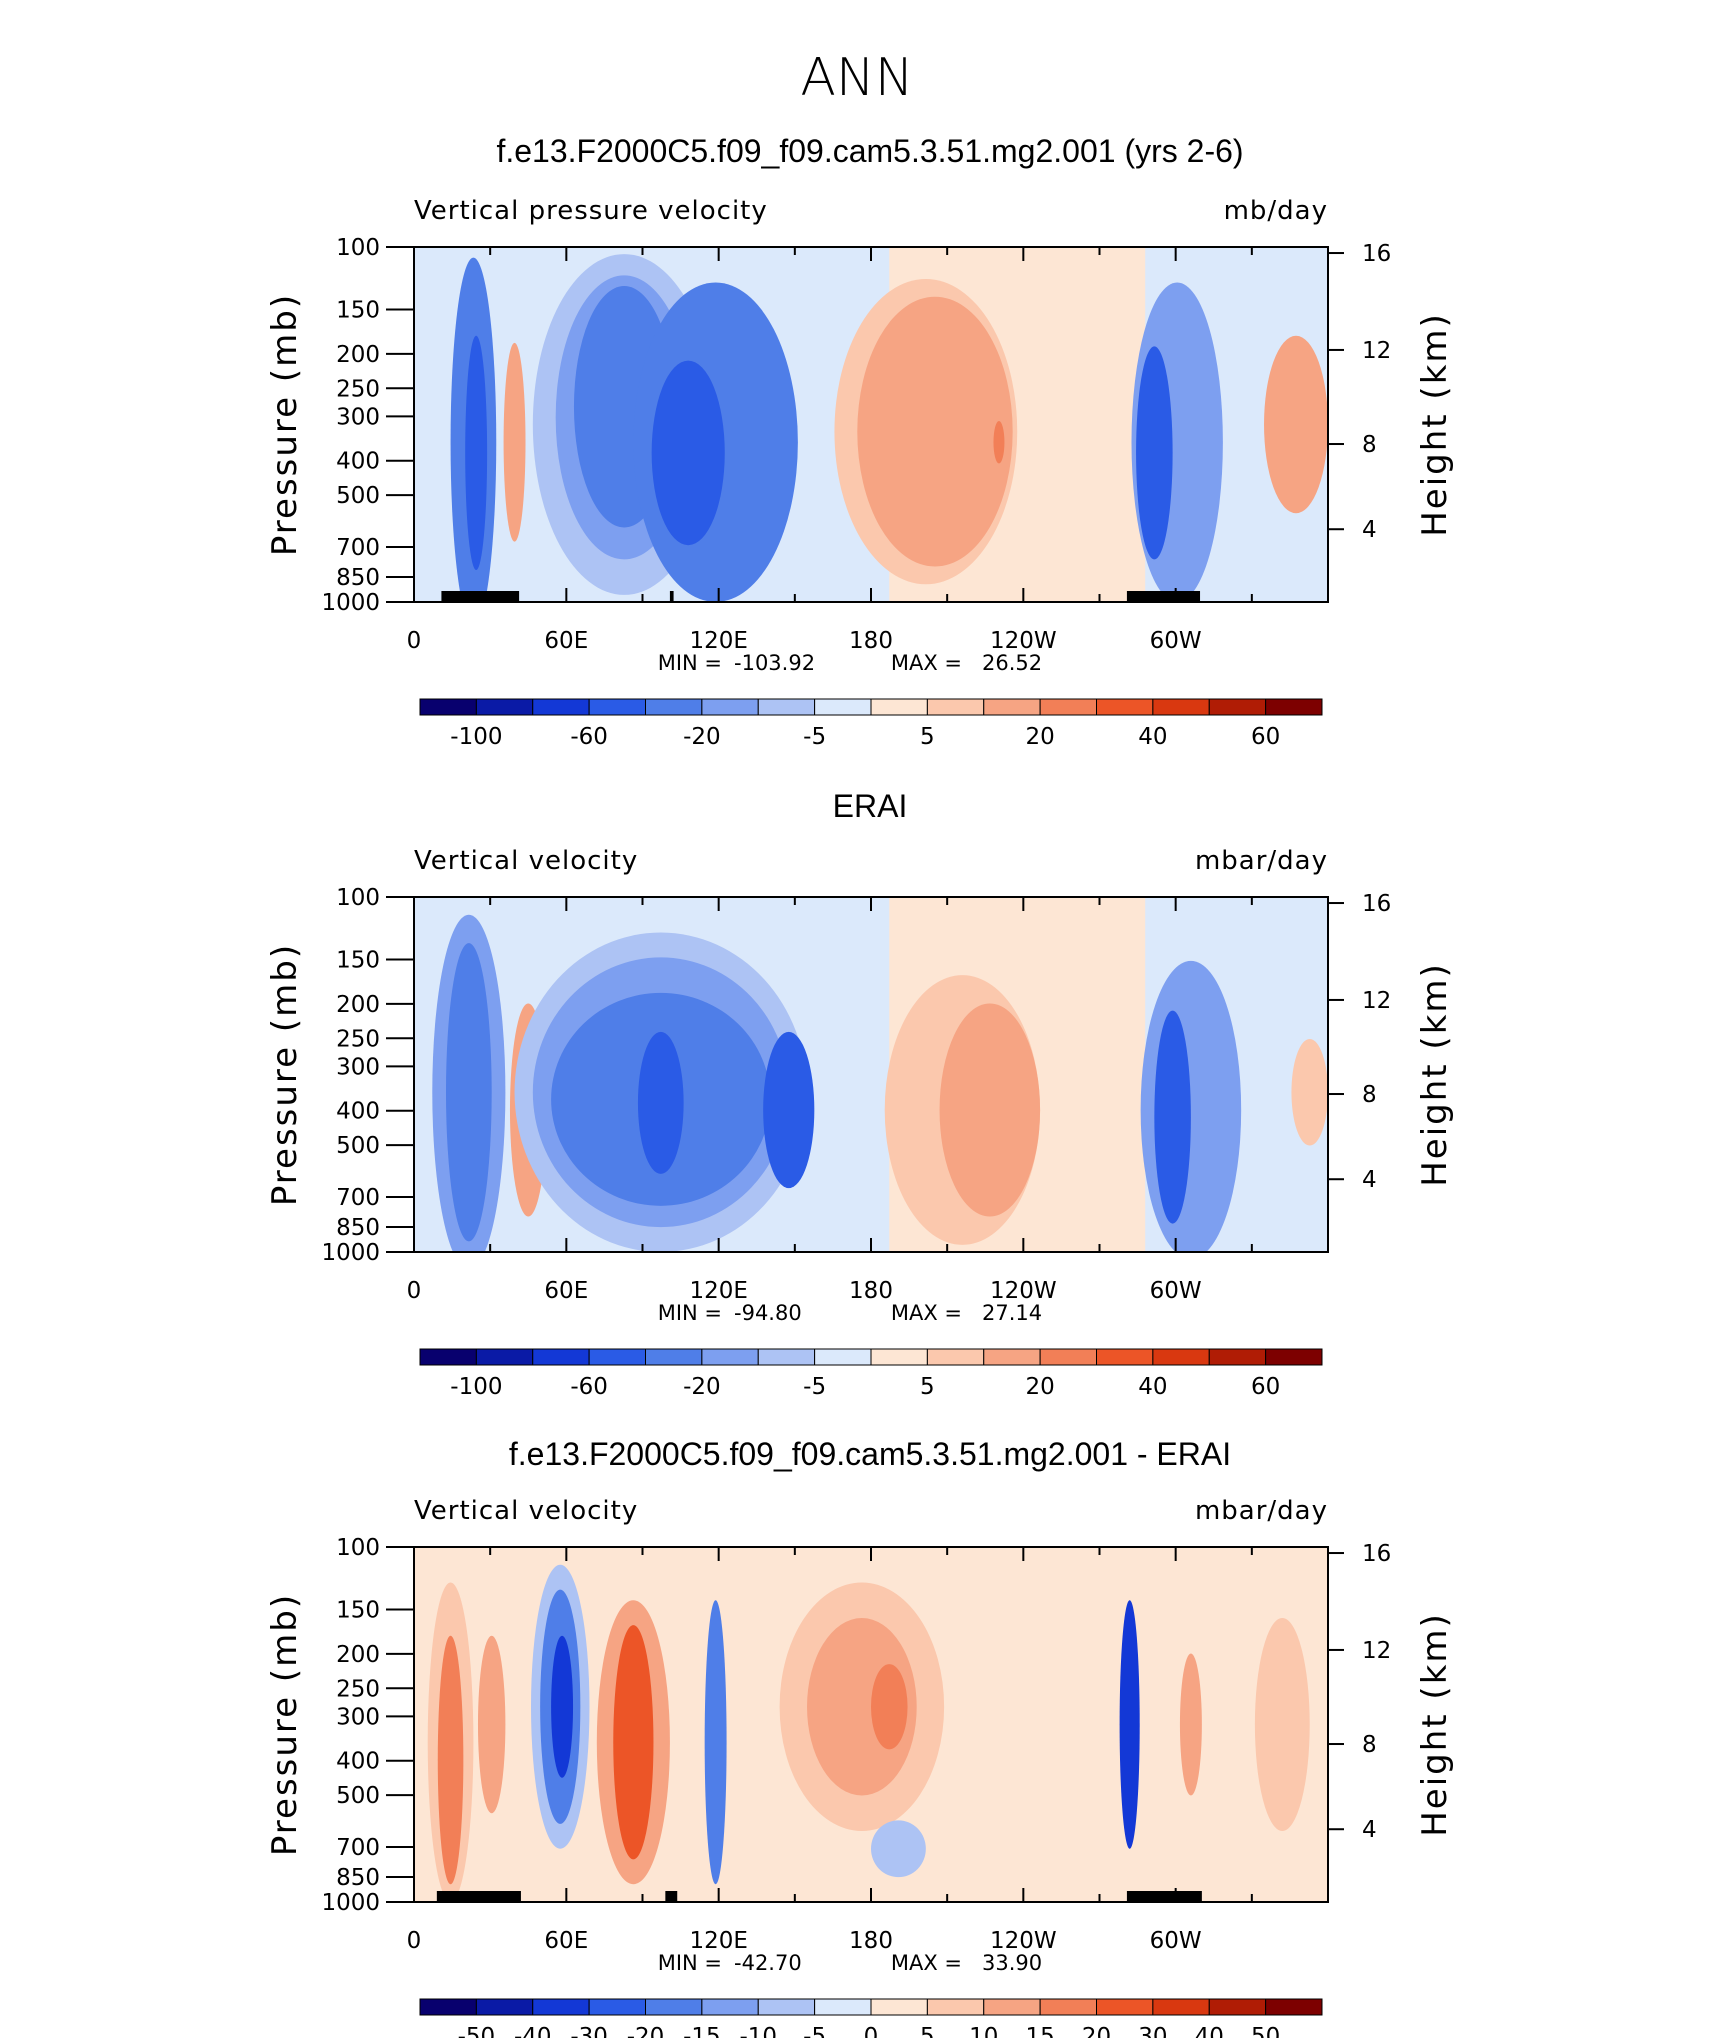  Describe the element at coordinates (566, 641) in the screenshot. I see `x-tick-label: 60E` at that location.